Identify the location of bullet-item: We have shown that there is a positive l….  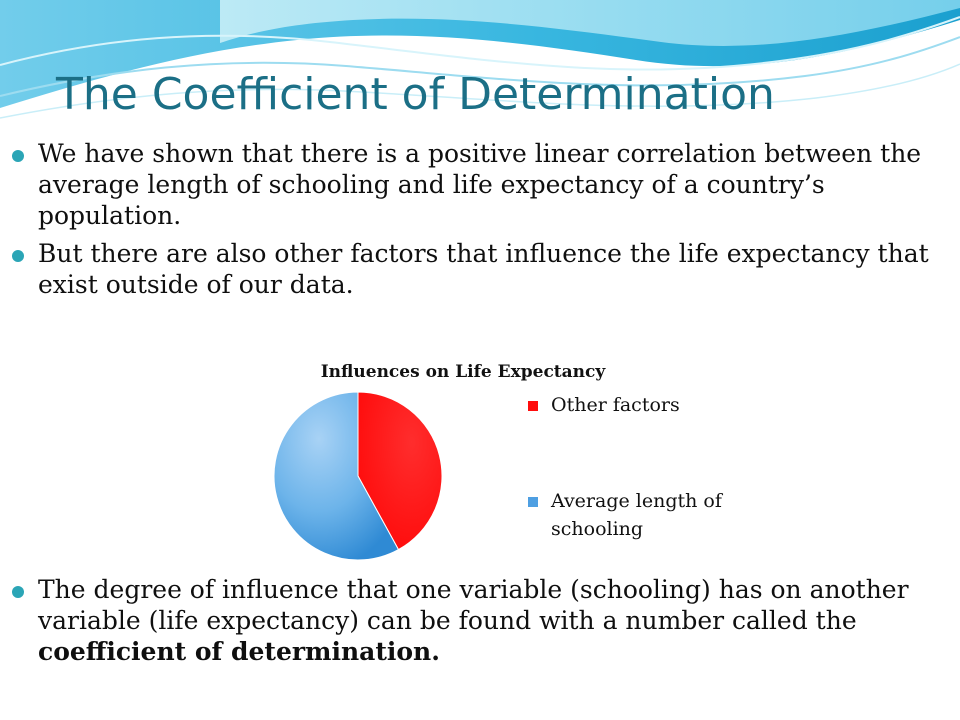
(477, 184).